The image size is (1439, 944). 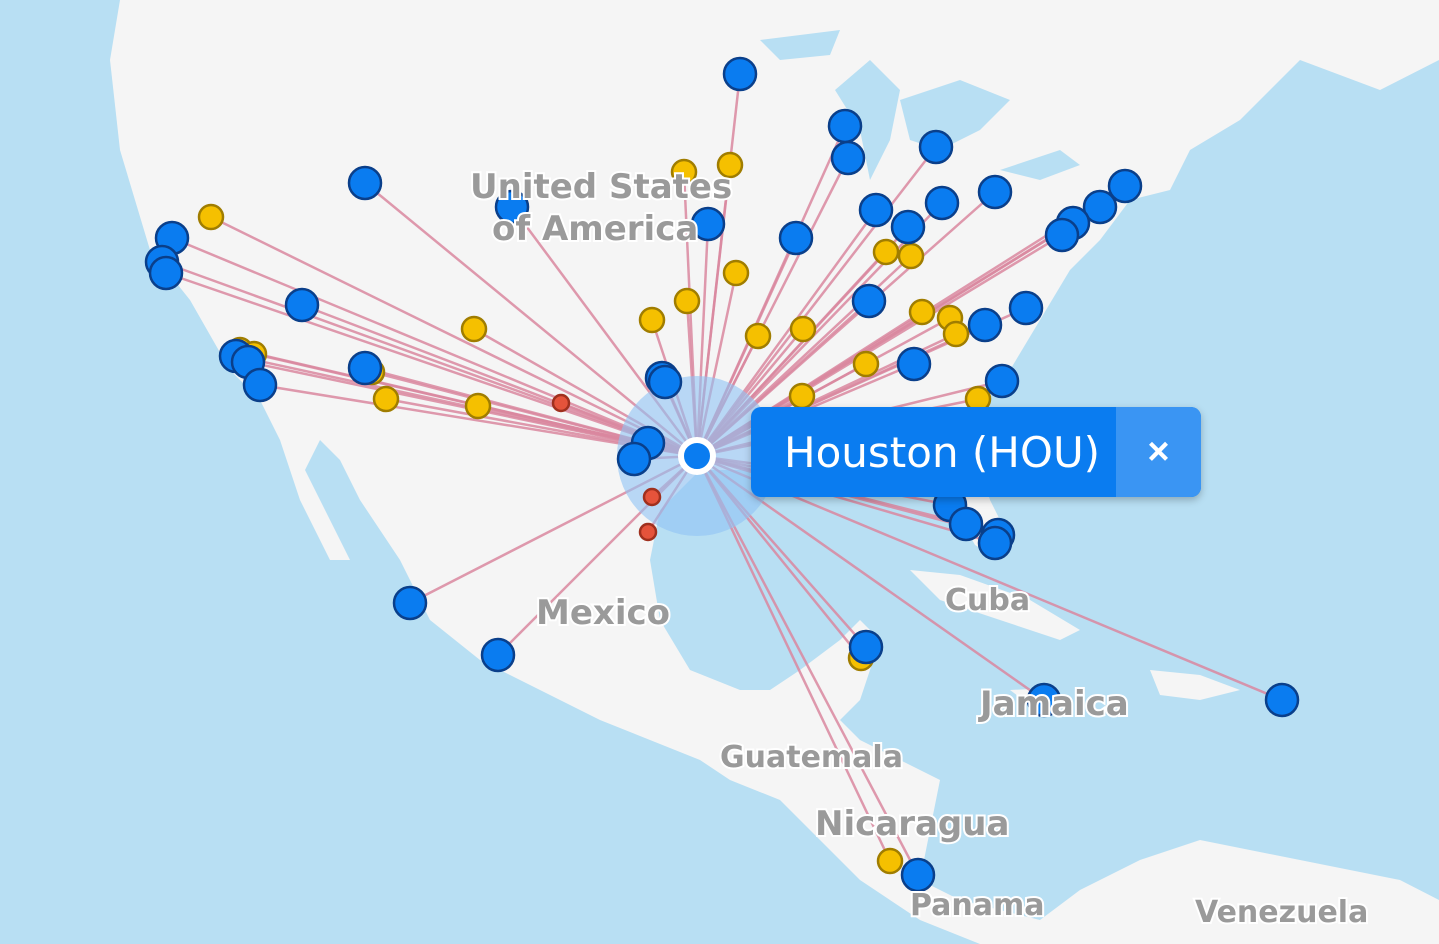 I want to click on close-button: ×, so click(x=1158, y=452).